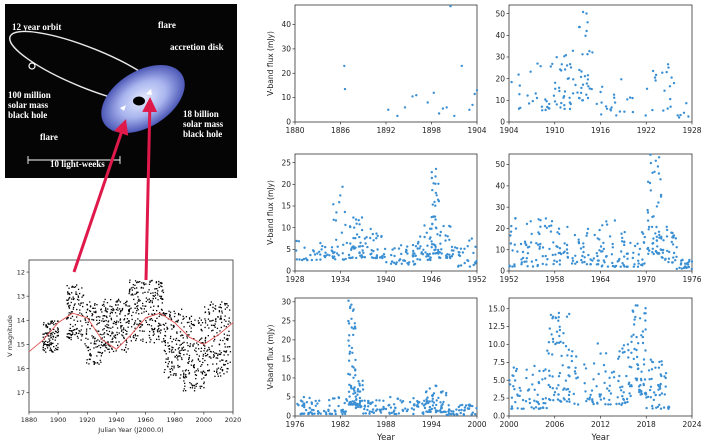  Describe the element at coordinates (431, 424) in the screenshot. I see `x-tick-label: 1994` at that location.